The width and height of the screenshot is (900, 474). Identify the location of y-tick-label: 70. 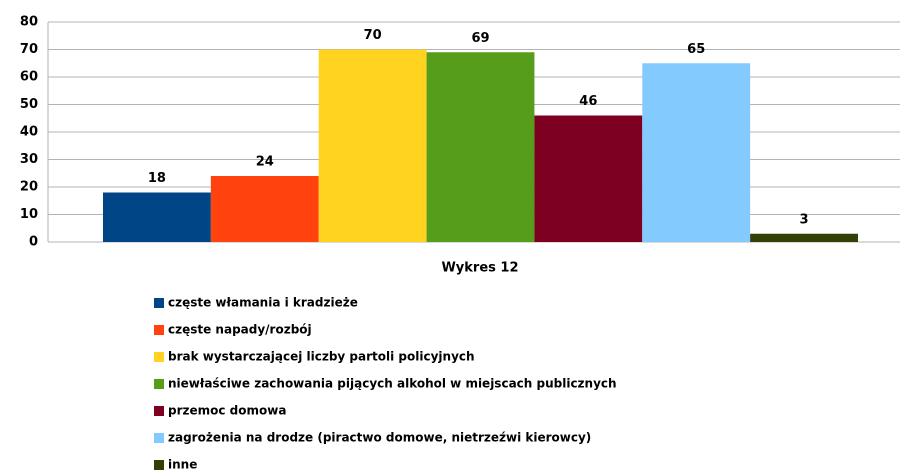
(29, 49).